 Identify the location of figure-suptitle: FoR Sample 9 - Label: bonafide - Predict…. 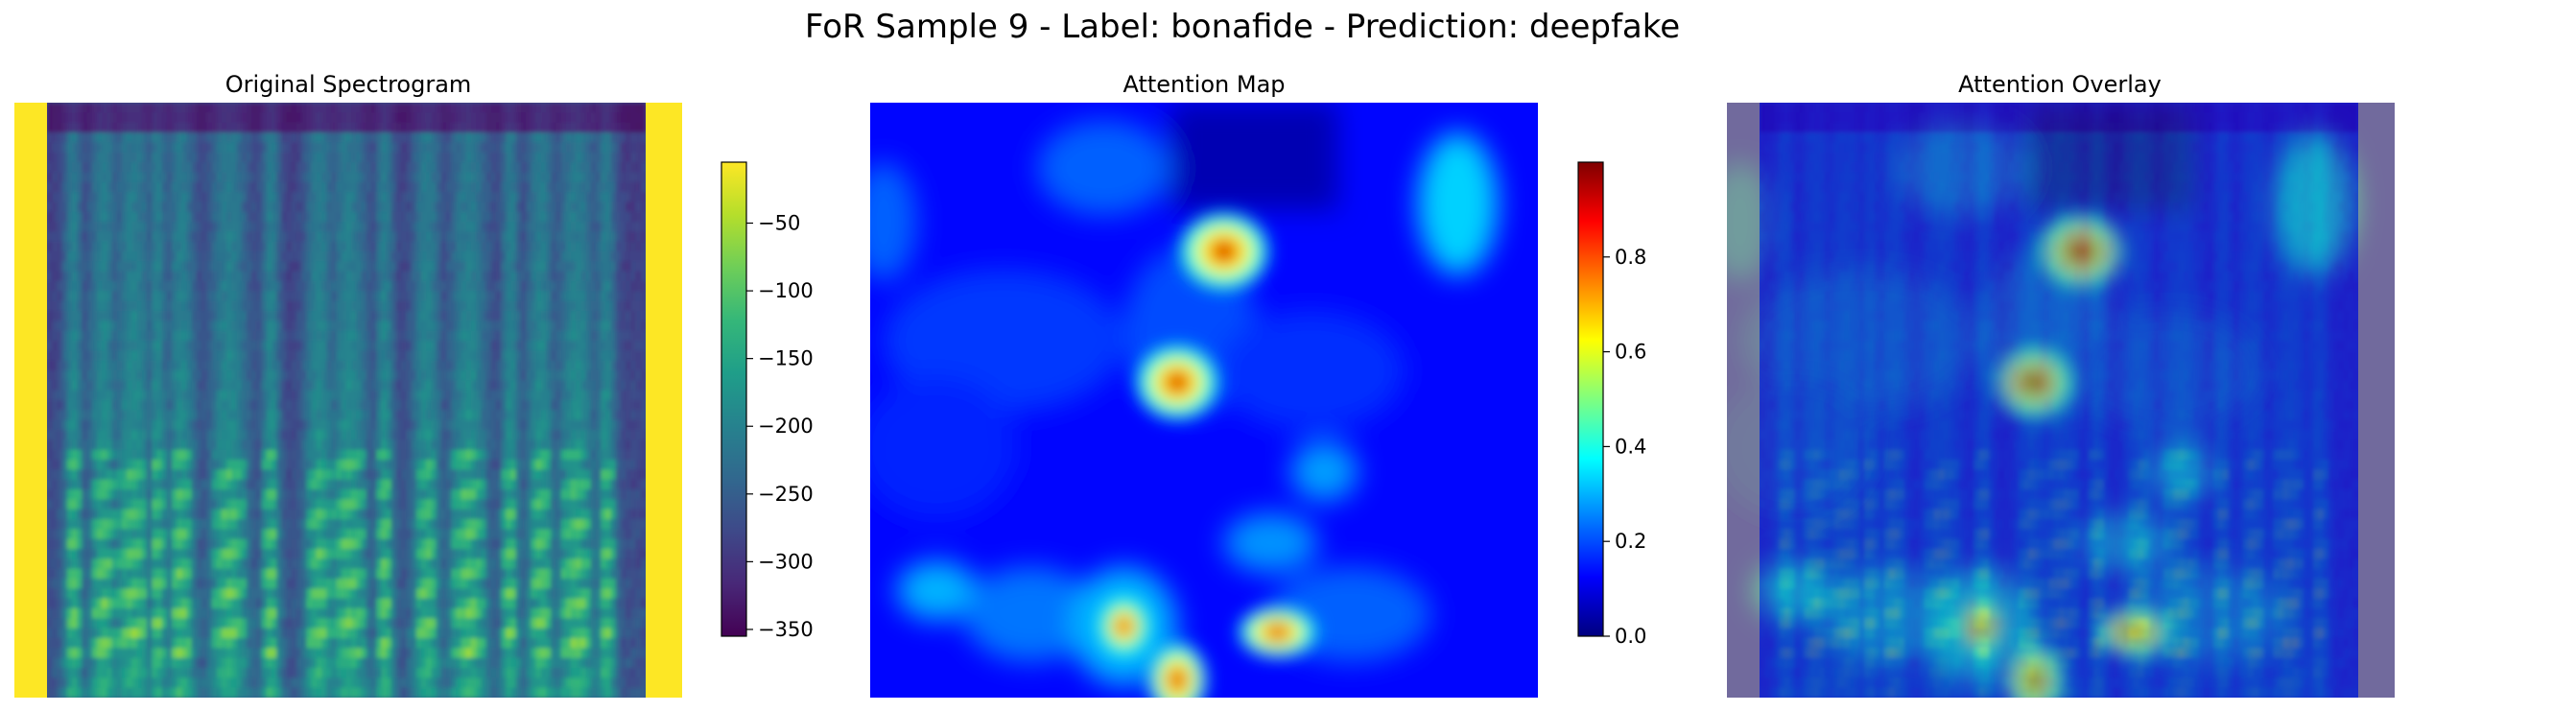
(1243, 27).